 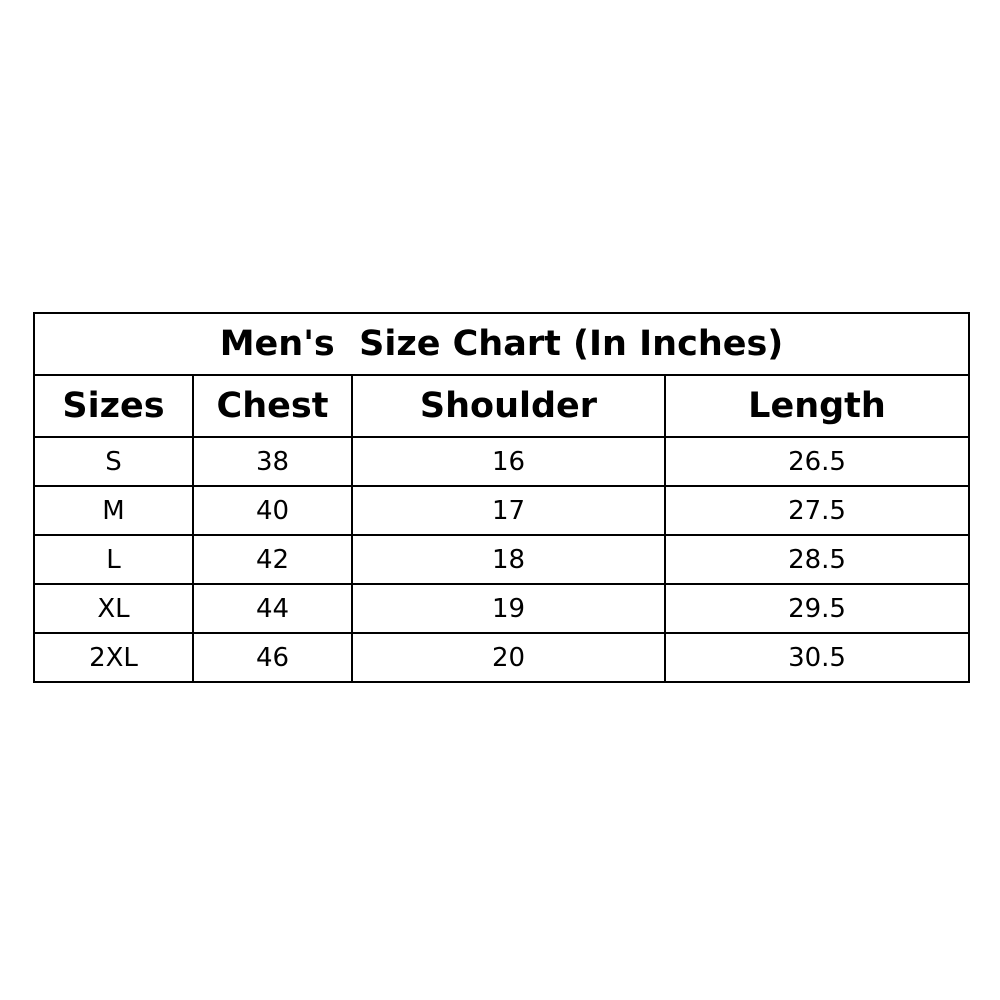 What do you see at coordinates (508, 657) in the screenshot?
I see `shoulder-cell: 20` at bounding box center [508, 657].